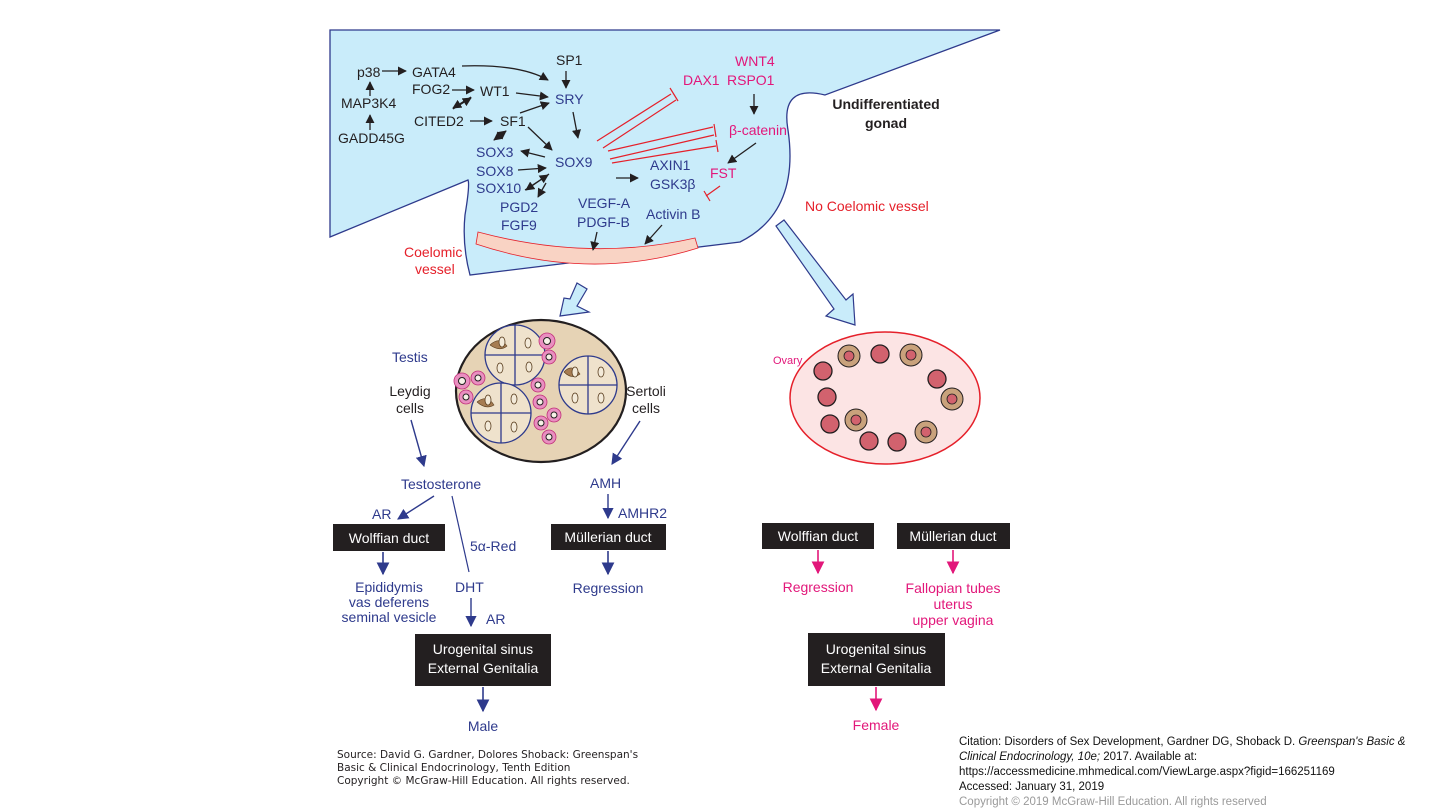  What do you see at coordinates (495, 619) in the screenshot?
I see `ar-label-2: AR` at bounding box center [495, 619].